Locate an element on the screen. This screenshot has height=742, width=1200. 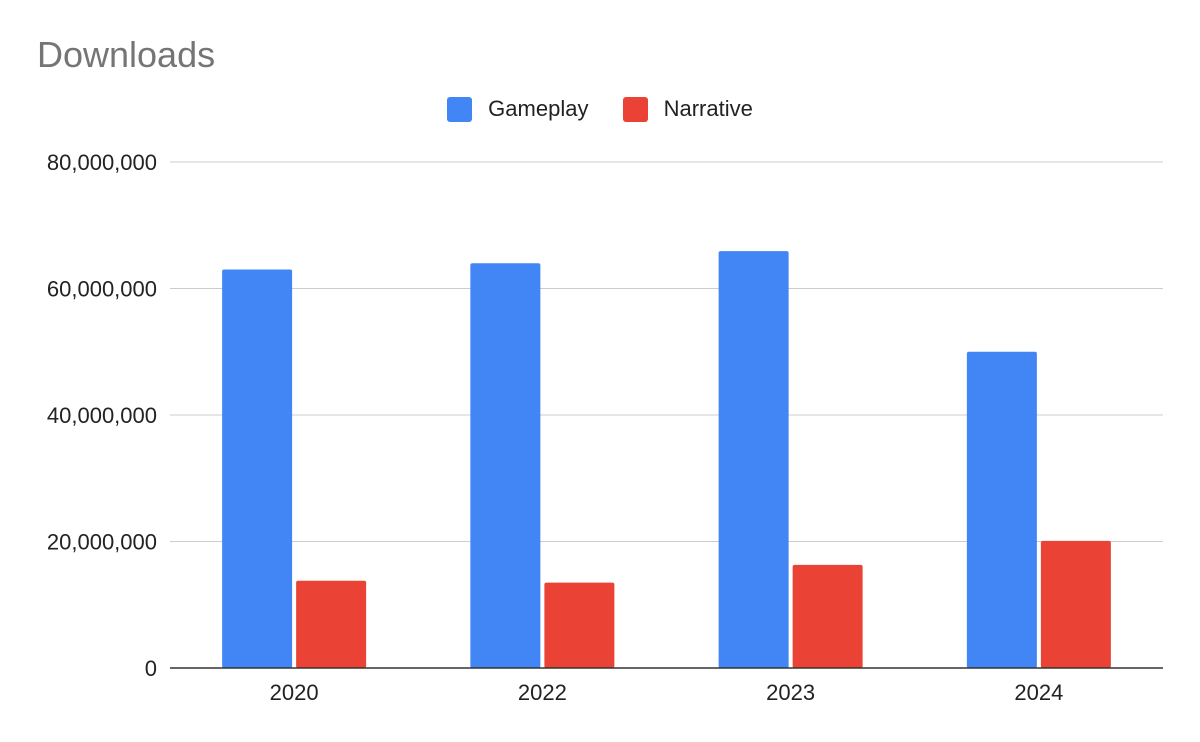
bar-gameplay-2020 is located at coordinates (257, 468).